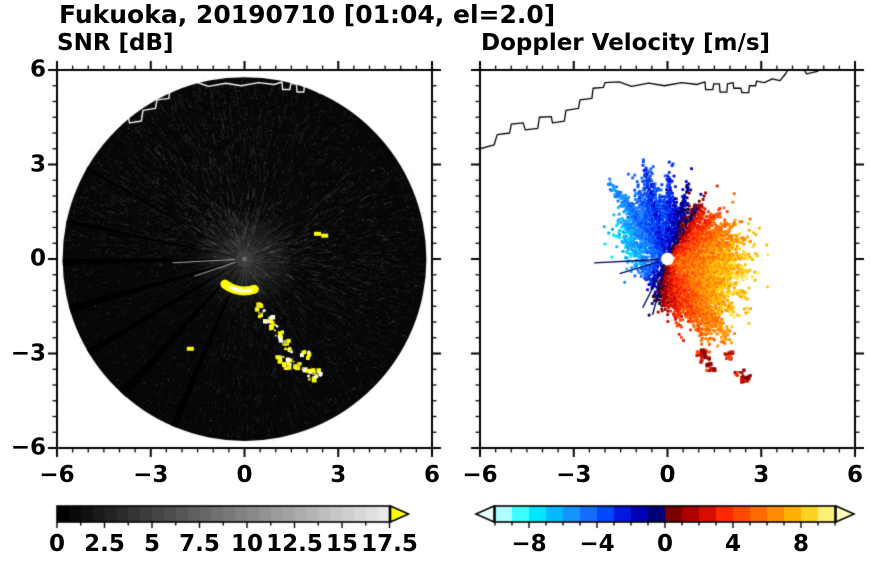 The width and height of the screenshot is (870, 570). What do you see at coordinates (855, 475) in the screenshot?
I see `x-tick-label-panel1: 6` at bounding box center [855, 475].